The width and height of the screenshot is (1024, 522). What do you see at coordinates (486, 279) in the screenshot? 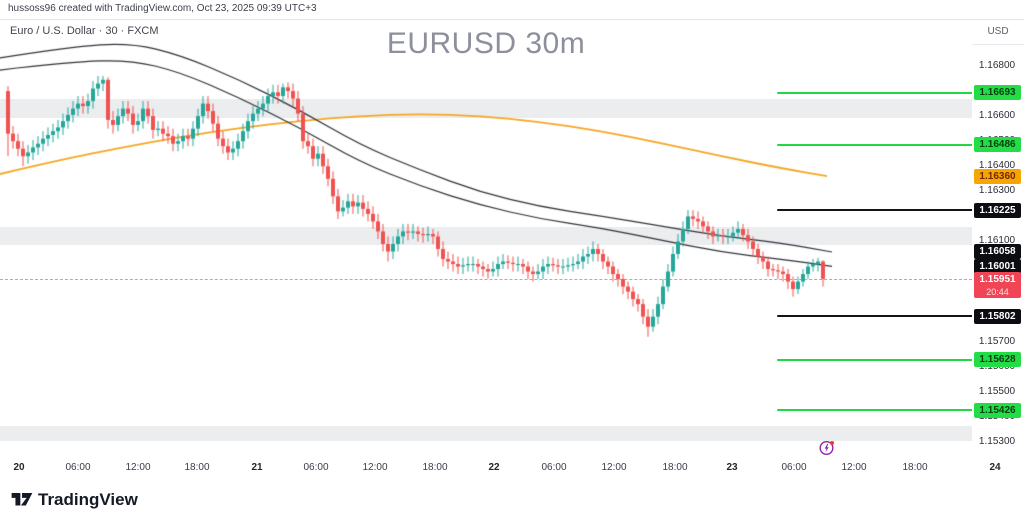
I see `current-price-line` at bounding box center [486, 279].